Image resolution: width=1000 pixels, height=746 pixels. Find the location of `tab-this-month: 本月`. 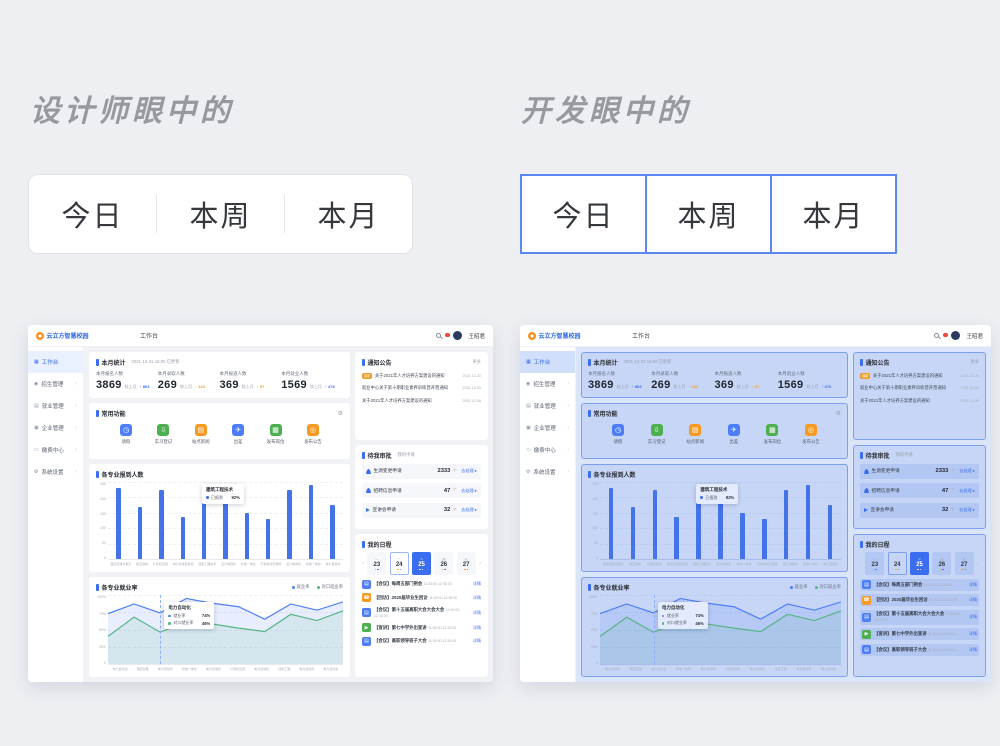

tab-this-month: 本月 is located at coordinates (348, 217).